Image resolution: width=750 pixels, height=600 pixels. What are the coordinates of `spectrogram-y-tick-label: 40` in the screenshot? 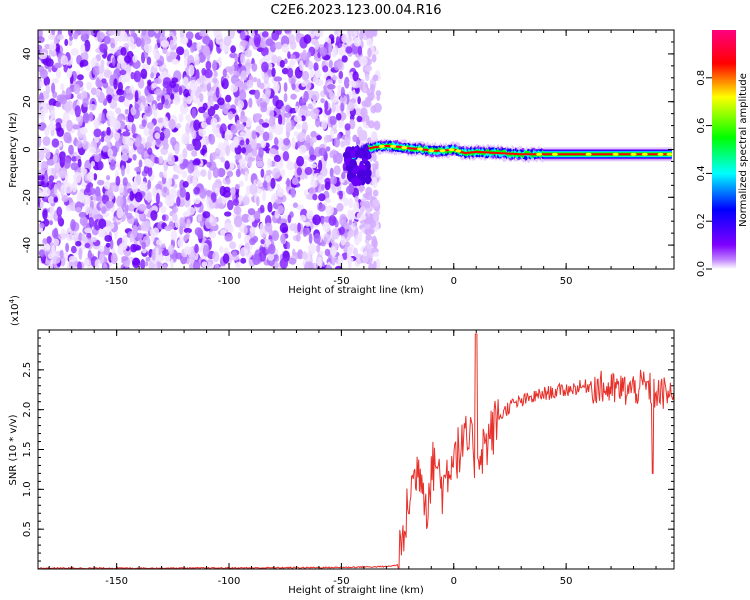 It's located at (27, 54).